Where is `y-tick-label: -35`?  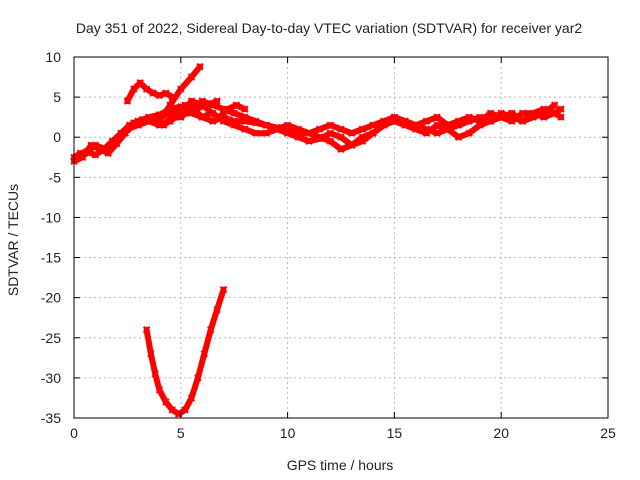
y-tick-label: -35 is located at coordinates (51, 418).